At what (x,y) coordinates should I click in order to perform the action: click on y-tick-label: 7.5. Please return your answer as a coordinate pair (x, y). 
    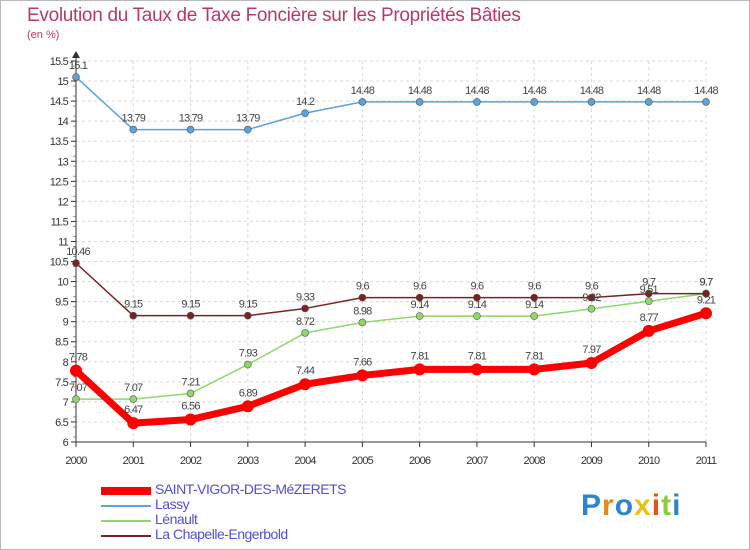
    Looking at the image, I should click on (62, 383).